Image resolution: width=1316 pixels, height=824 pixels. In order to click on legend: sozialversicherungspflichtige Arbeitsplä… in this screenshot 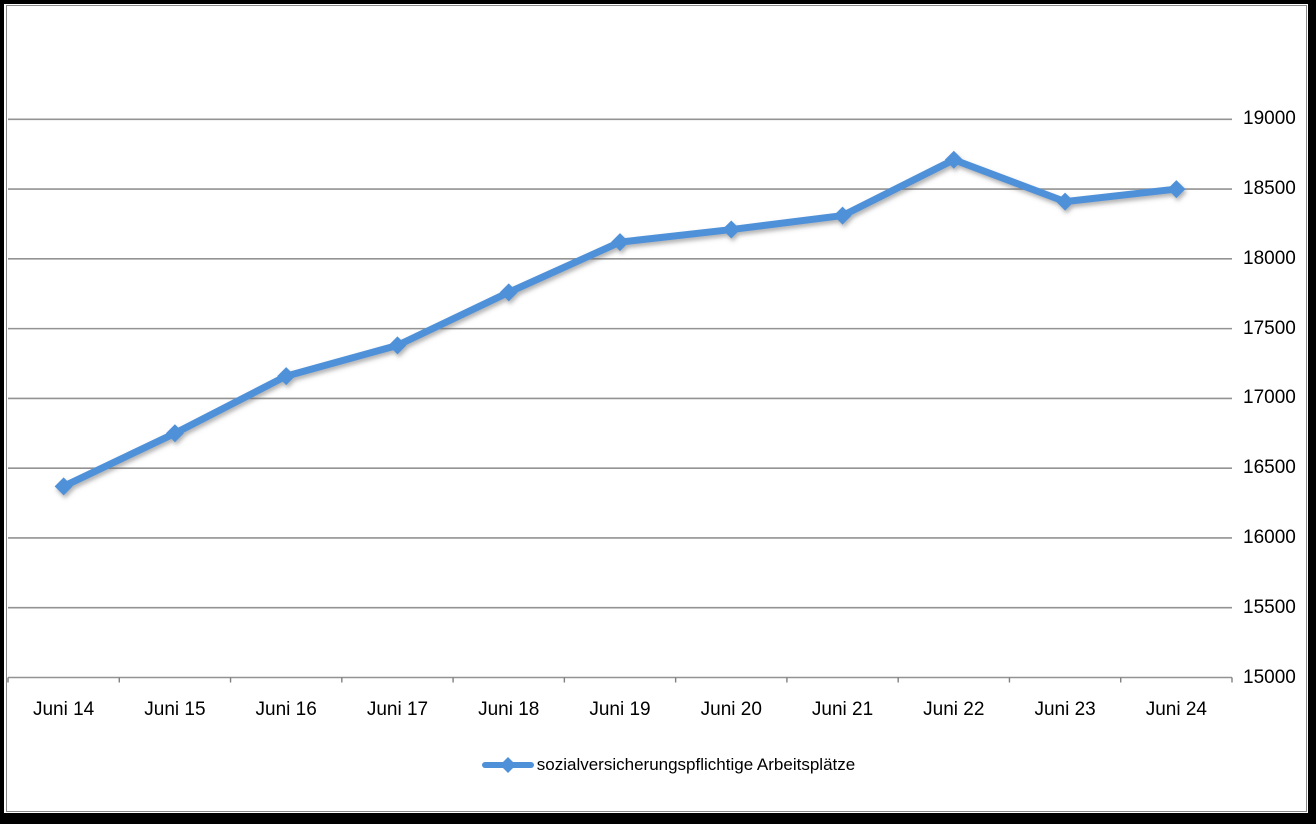, I will do `click(663, 765)`.